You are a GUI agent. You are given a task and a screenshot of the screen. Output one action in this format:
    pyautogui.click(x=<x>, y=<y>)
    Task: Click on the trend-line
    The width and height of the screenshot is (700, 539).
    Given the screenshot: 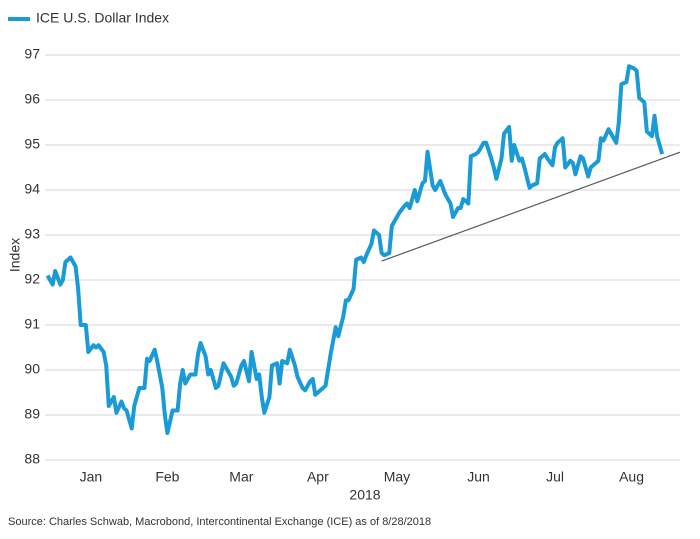 What is the action you would take?
    pyautogui.click(x=531, y=206)
    